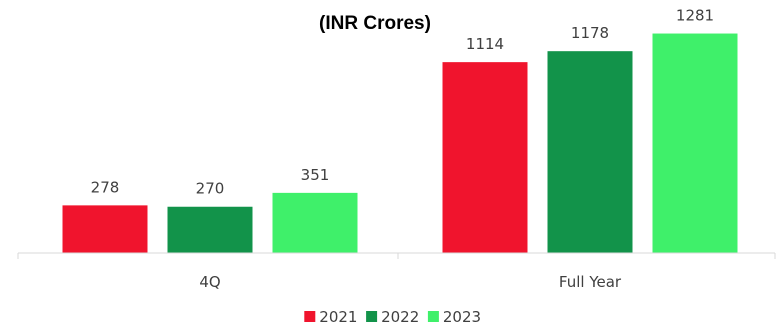 The height and width of the screenshot is (331, 783). What do you see at coordinates (590, 152) in the screenshot?
I see `bar-2022-full-year` at bounding box center [590, 152].